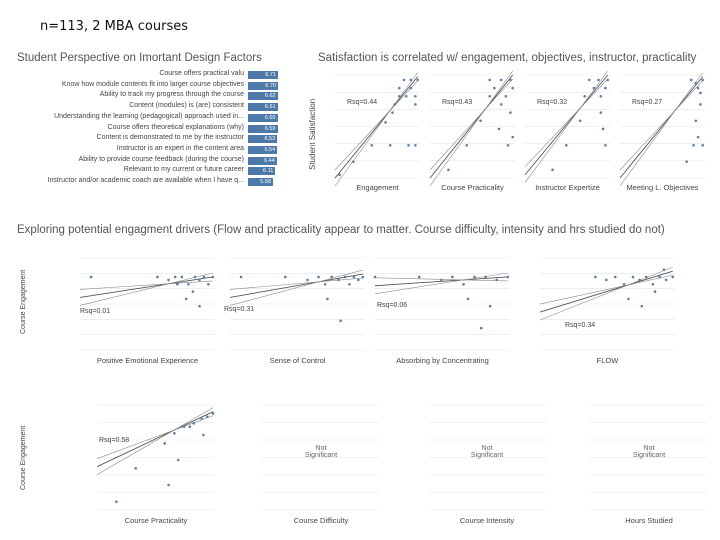  Describe the element at coordinates (312, 134) in the screenshot. I see `satisfaction-ylabel: Student Satisfaction` at that location.